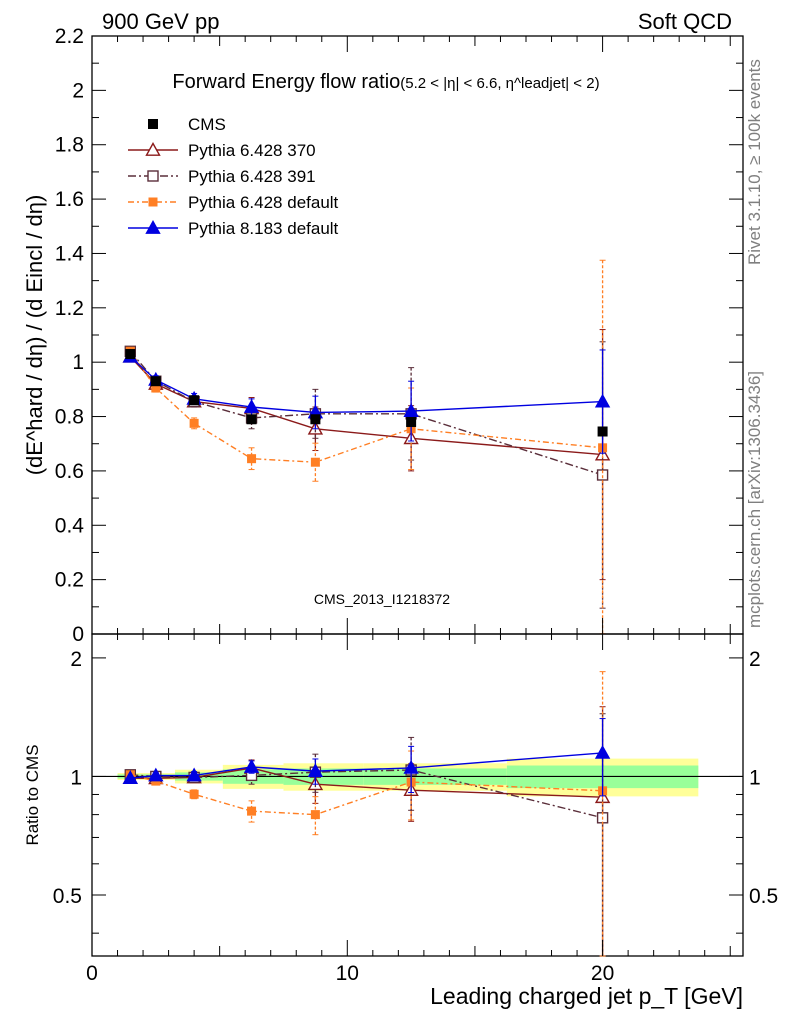 Image resolution: width=786 pixels, height=1024 pixels. I want to click on header-right: Soft QCD, so click(685, 21).